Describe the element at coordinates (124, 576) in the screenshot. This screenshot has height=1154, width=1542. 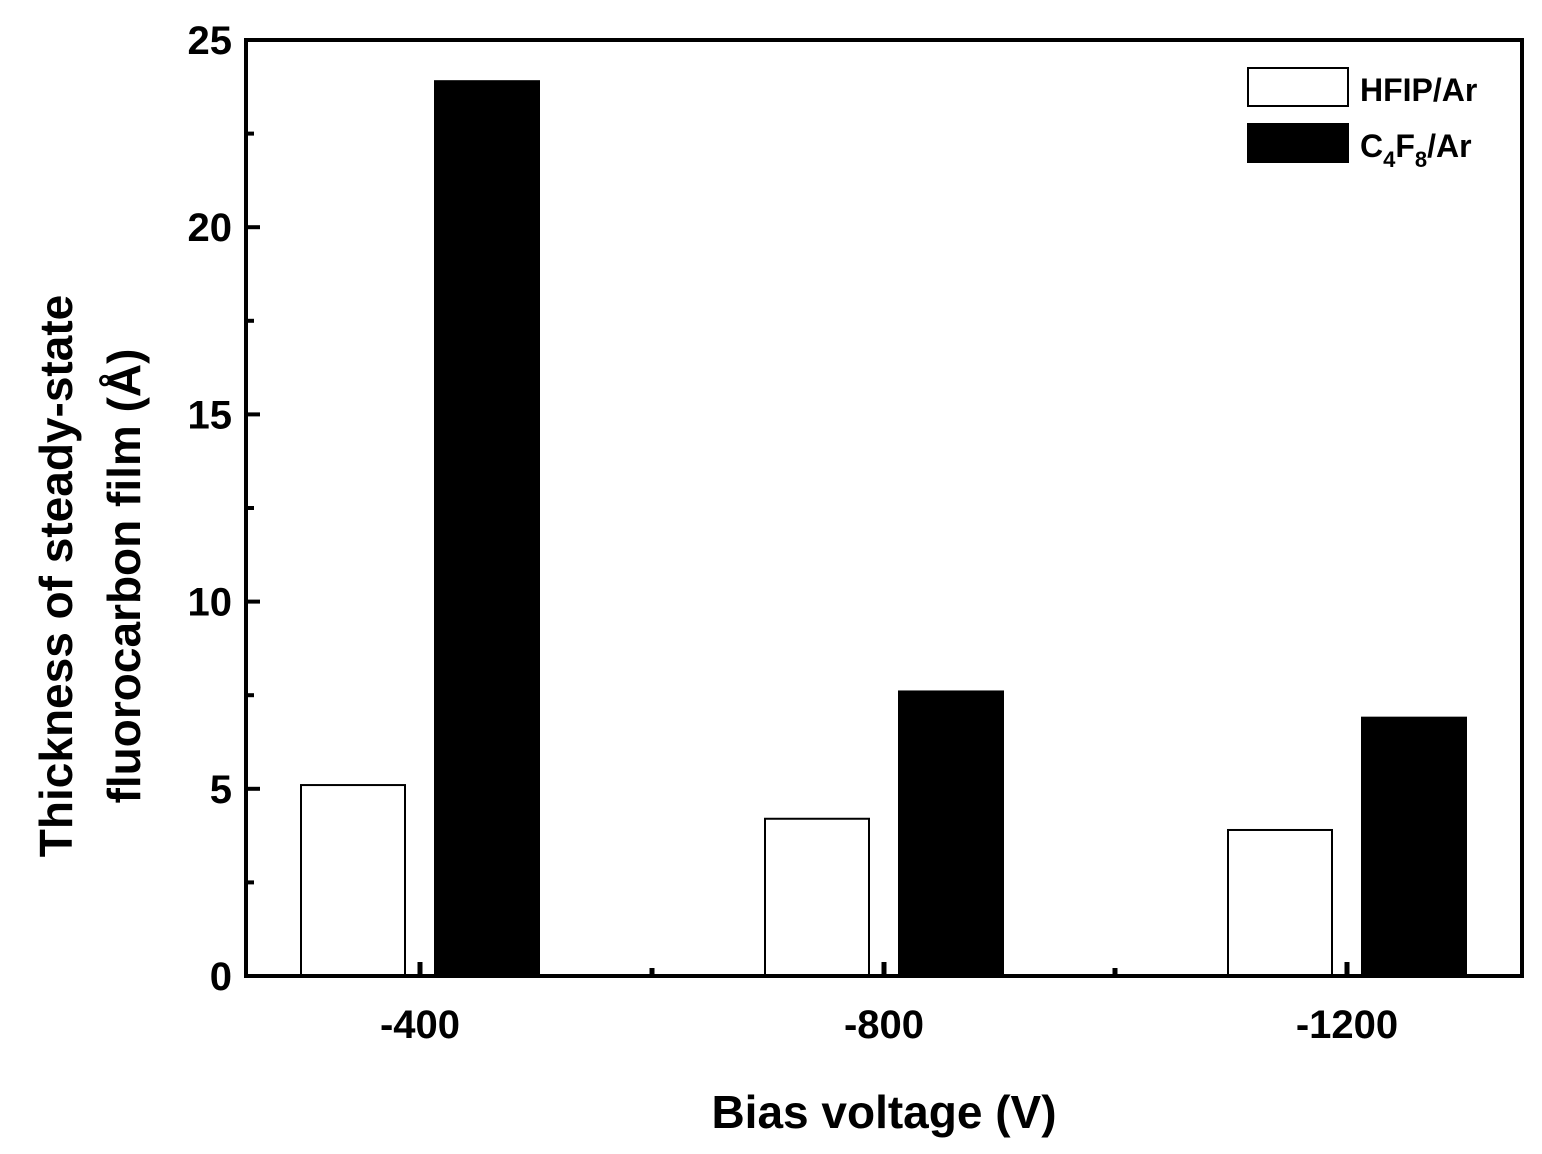
I see `y-axis-title-line-2: fluorocarbon film (Å)` at that location.